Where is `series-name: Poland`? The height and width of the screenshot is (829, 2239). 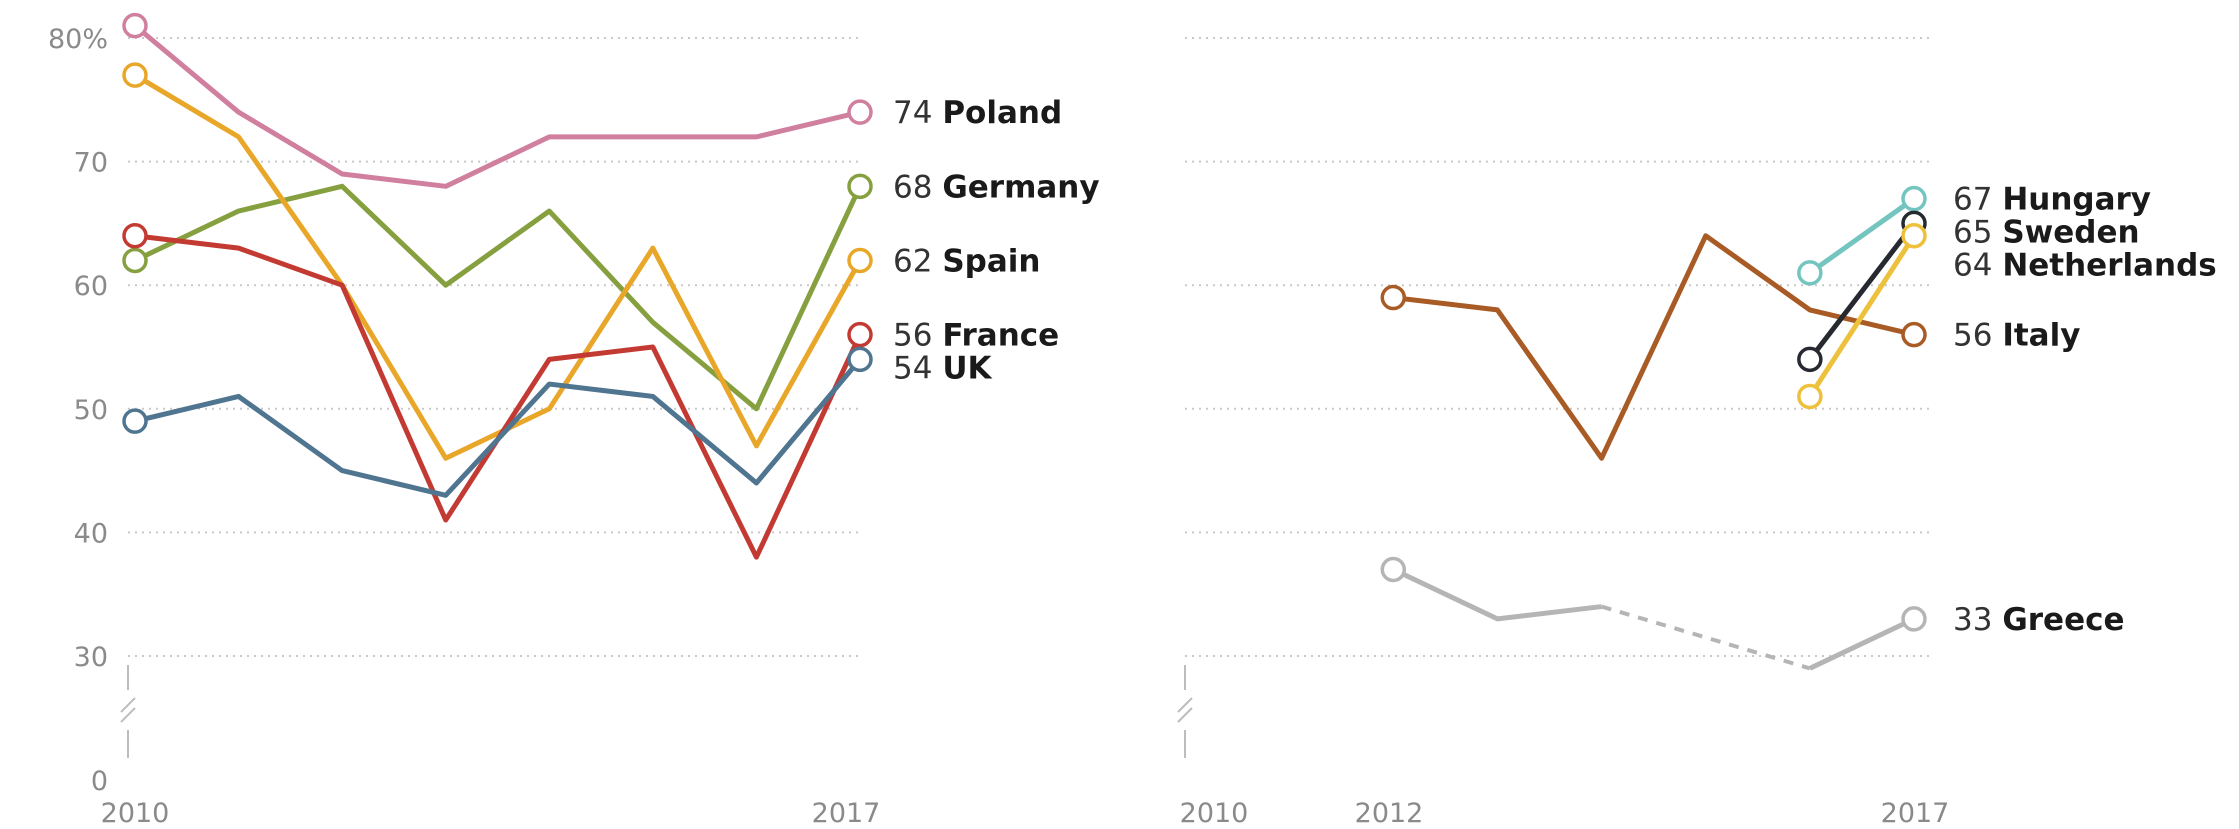
series-name: Poland is located at coordinates (1002, 113).